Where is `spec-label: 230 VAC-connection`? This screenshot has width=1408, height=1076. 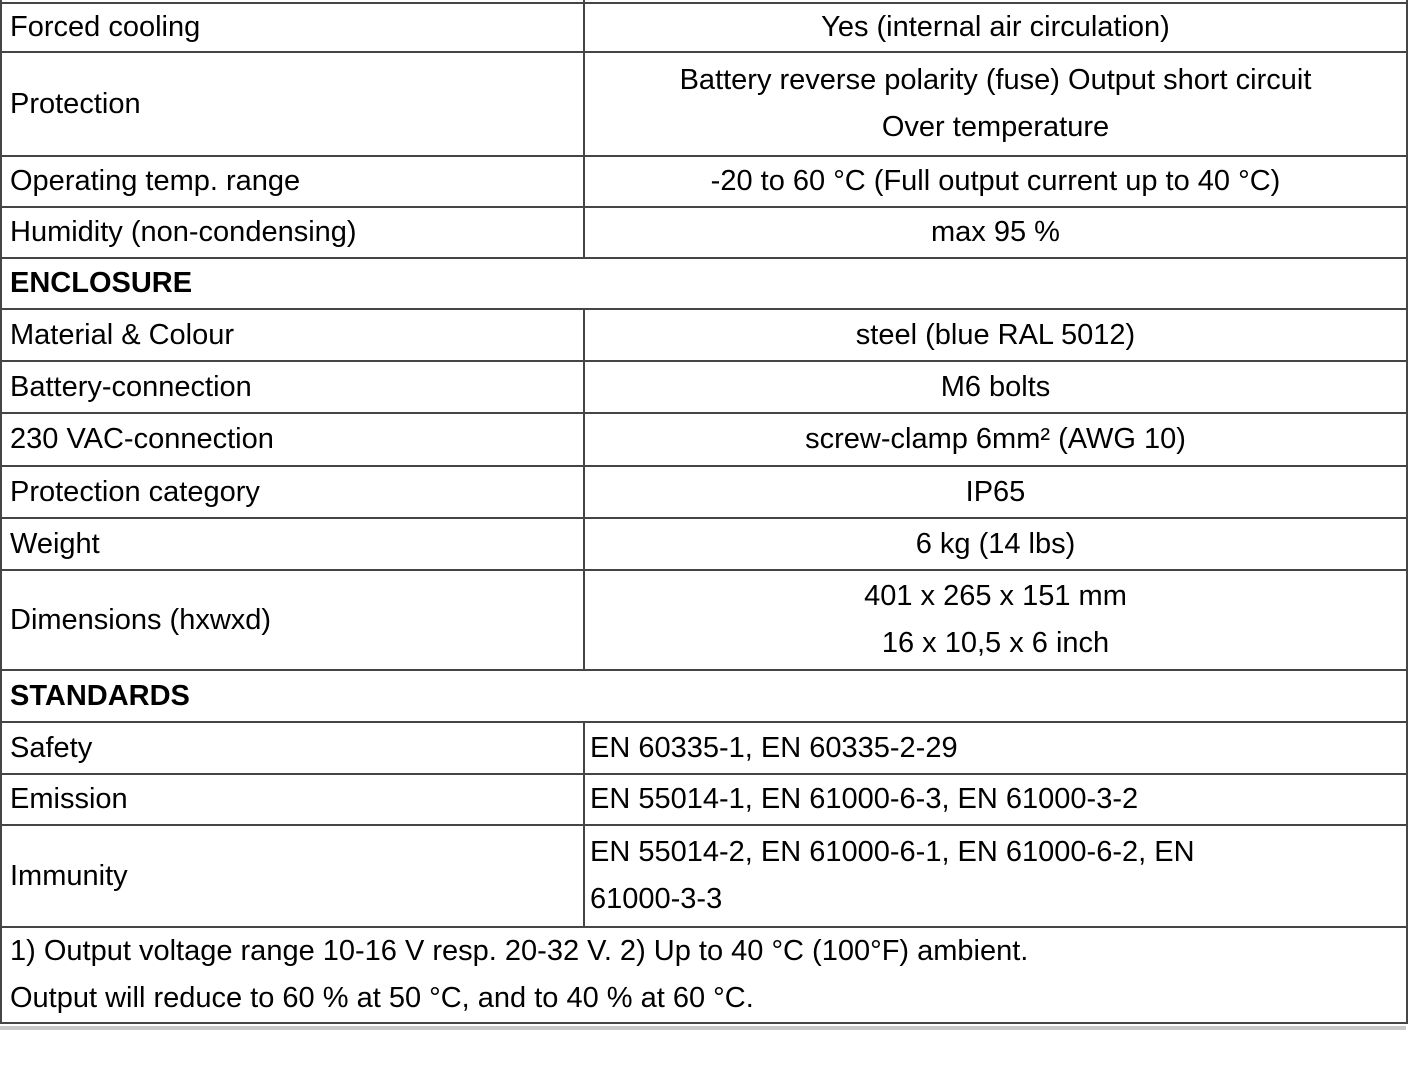
spec-label: 230 VAC-connection is located at coordinates (292, 439).